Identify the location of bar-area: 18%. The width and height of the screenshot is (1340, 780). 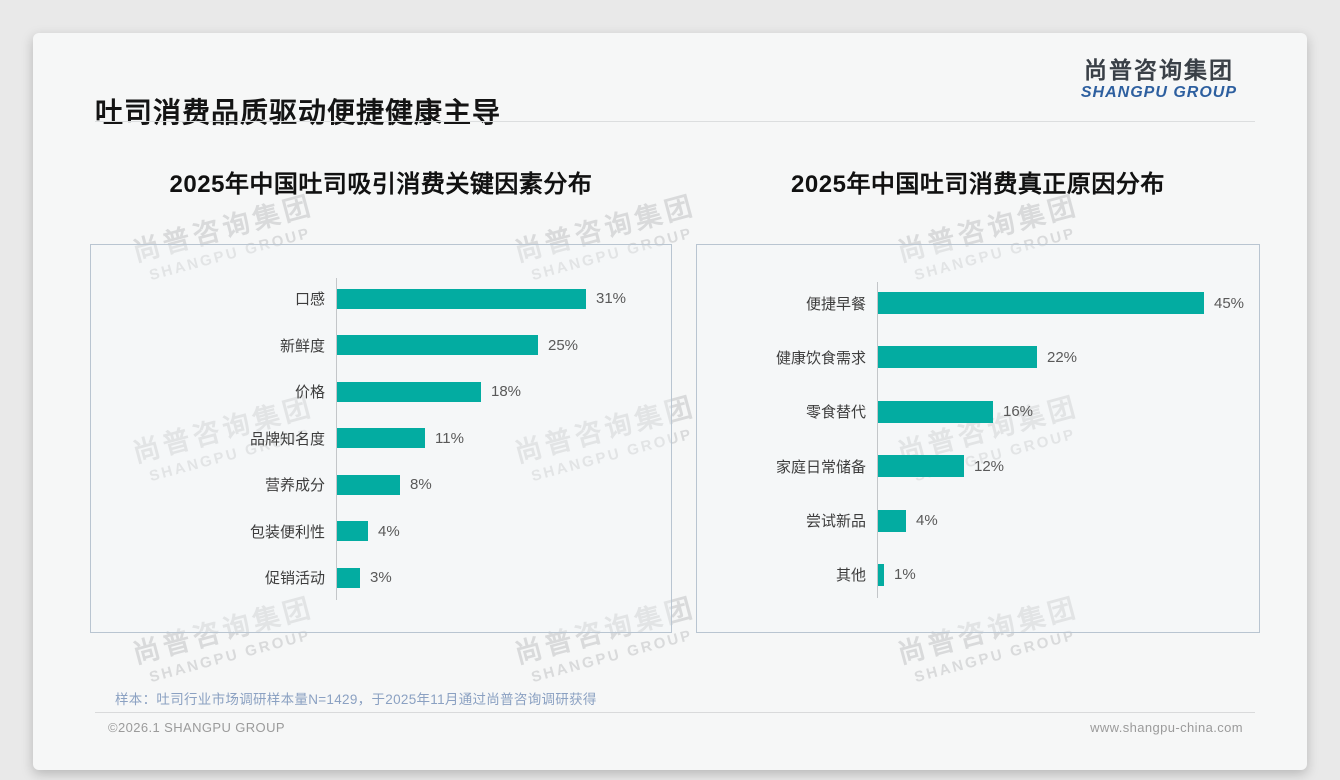
(503, 391).